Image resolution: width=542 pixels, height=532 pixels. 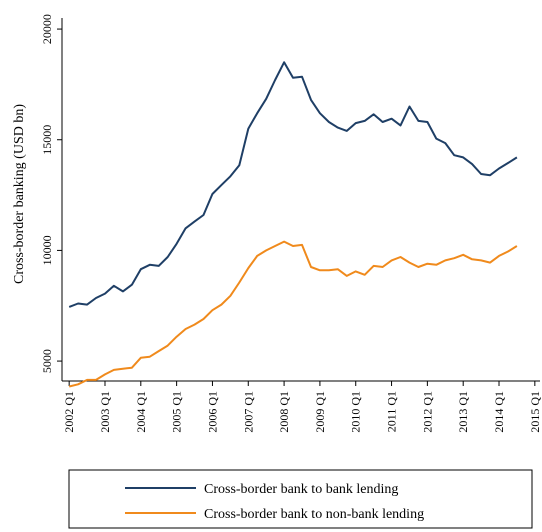 What do you see at coordinates (463, 412) in the screenshot?
I see `x-tick-label-2013: 2013 Q1` at bounding box center [463, 412].